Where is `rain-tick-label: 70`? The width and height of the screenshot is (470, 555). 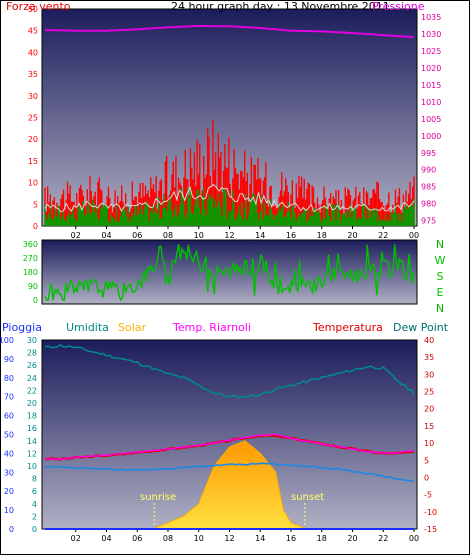
rain-tick-label: 70 is located at coordinates (9, 397).